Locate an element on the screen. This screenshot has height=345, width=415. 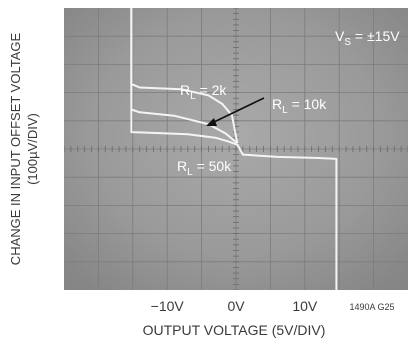
y-axis-label-line1: CHANGE IN INPUT OFFSET VOLTAGE is located at coordinates (15, 149).